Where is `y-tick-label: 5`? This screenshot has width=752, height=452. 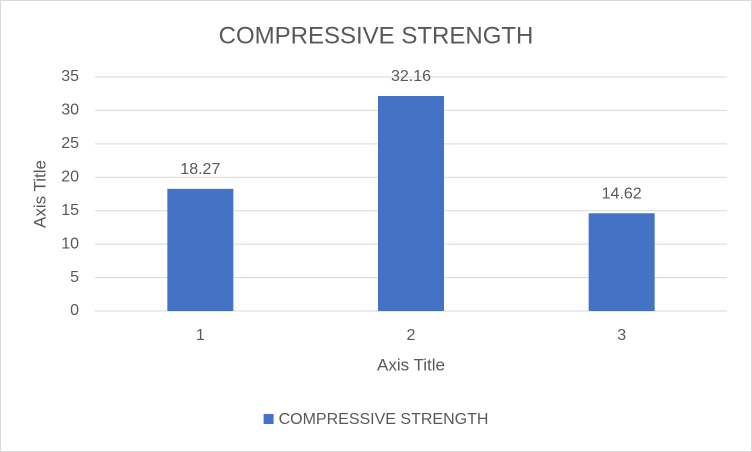 y-tick-label: 5 is located at coordinates (74, 277).